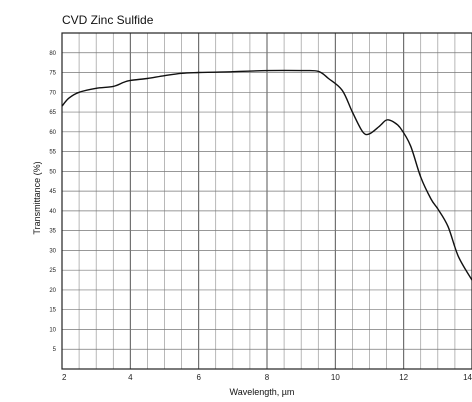  I want to click on y-tick-label: 10, so click(52, 330).